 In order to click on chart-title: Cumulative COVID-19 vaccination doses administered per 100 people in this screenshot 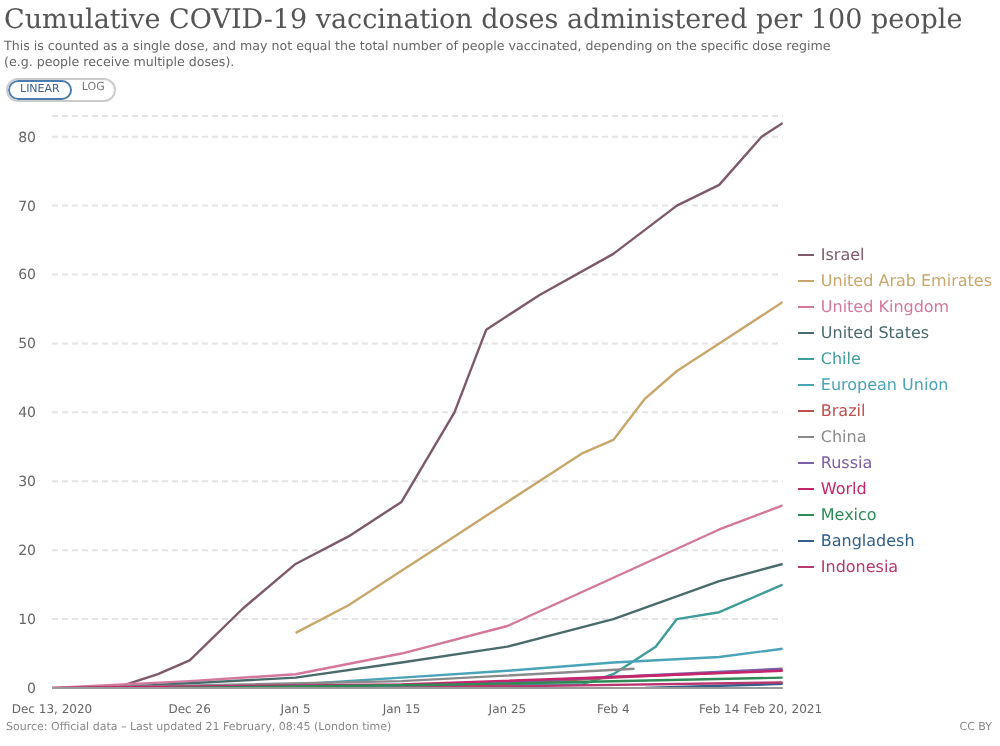, I will do `click(483, 20)`.